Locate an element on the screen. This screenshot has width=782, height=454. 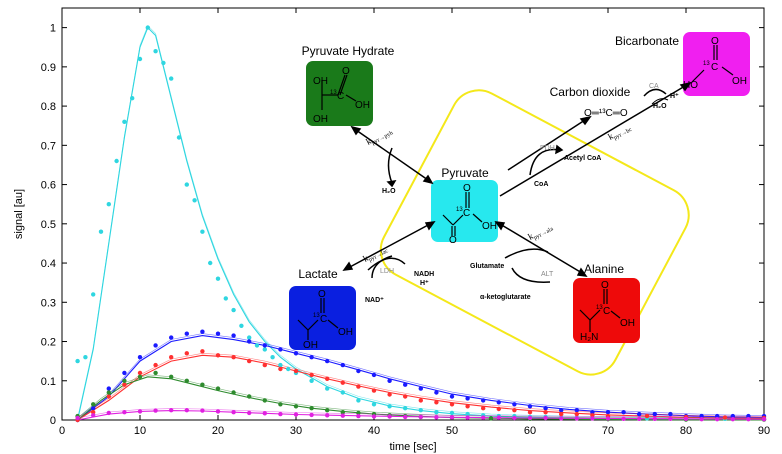
svg-text: HO is located at coordinates (690, 85).